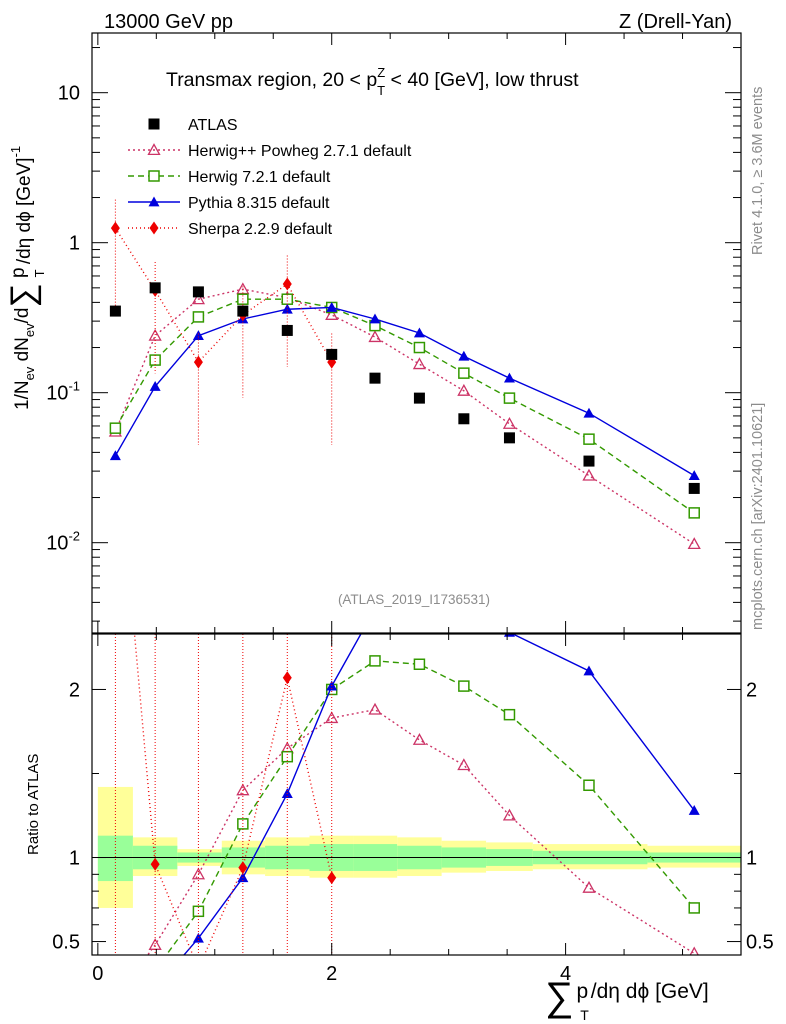 The image size is (786, 1024). I want to click on x-tick-label: 4, so click(565, 974).